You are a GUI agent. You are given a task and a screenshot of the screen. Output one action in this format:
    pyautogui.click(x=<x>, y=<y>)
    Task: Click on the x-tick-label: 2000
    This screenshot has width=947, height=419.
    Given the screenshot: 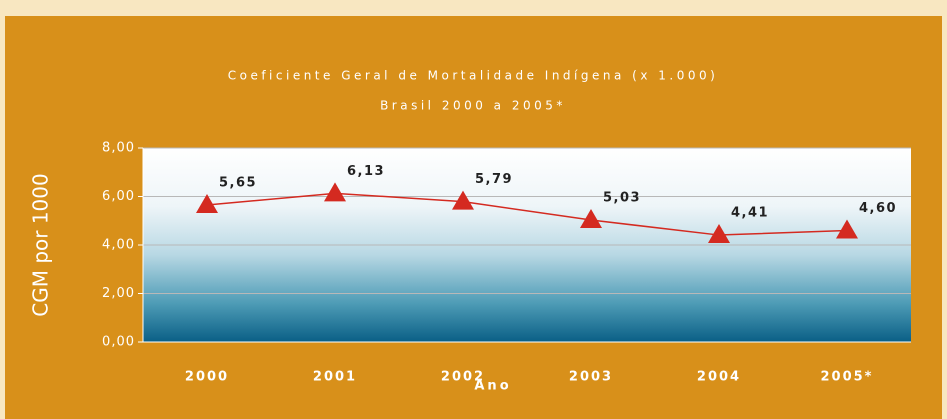 What is the action you would take?
    pyautogui.click(x=207, y=377)
    